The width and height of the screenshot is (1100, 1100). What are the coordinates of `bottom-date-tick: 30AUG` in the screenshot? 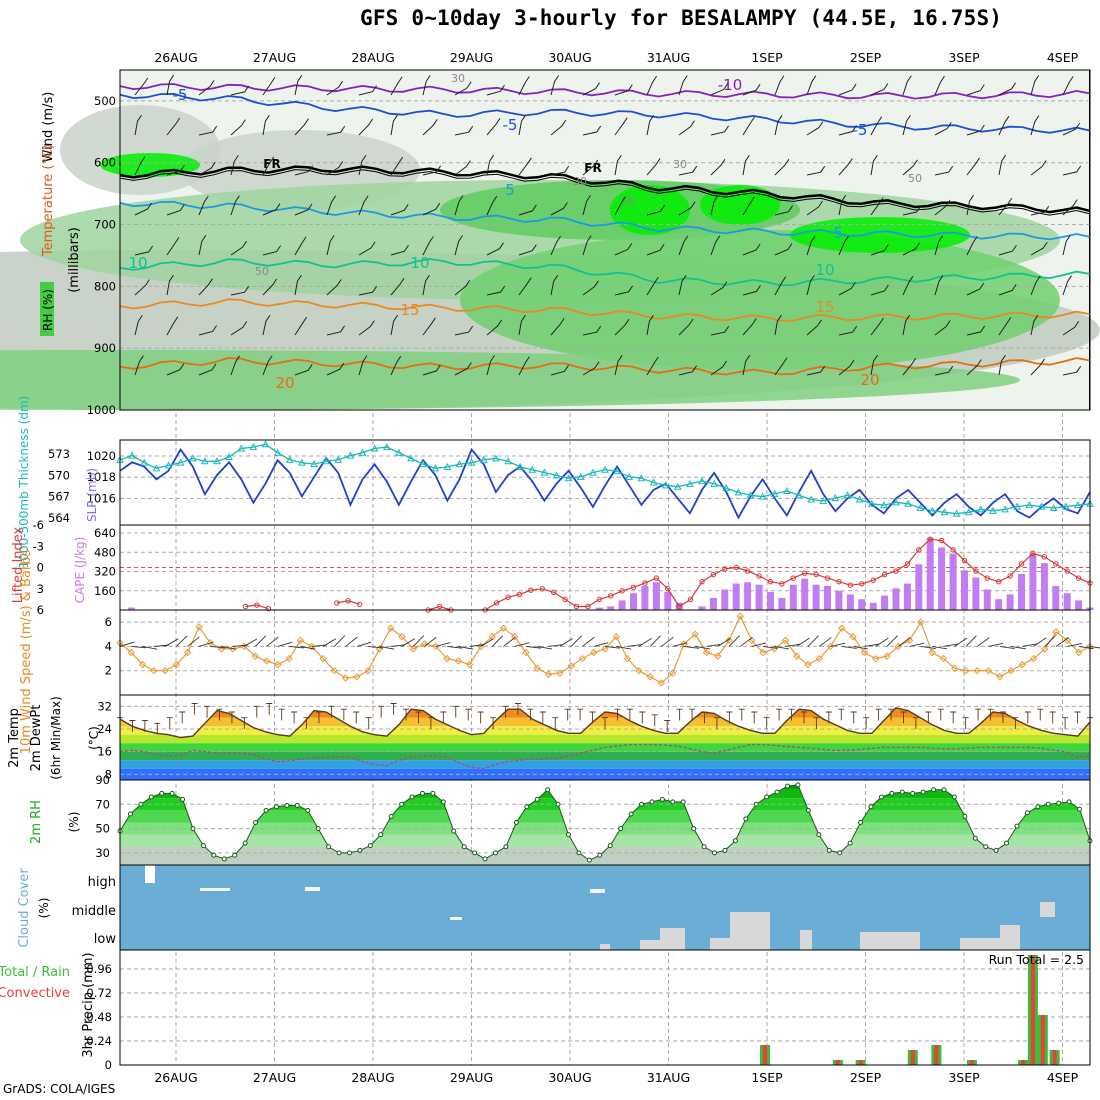 It's located at (569, 1077).